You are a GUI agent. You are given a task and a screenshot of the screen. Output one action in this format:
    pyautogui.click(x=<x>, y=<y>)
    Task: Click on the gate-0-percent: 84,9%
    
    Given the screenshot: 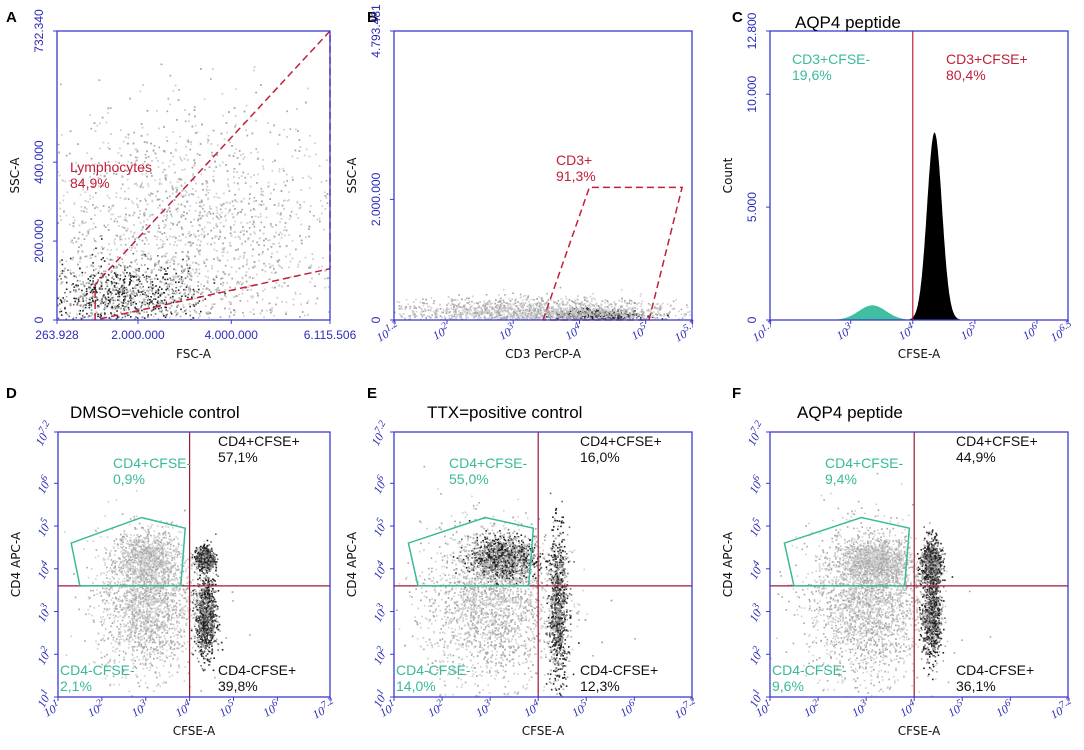 What is the action you would take?
    pyautogui.click(x=90, y=183)
    